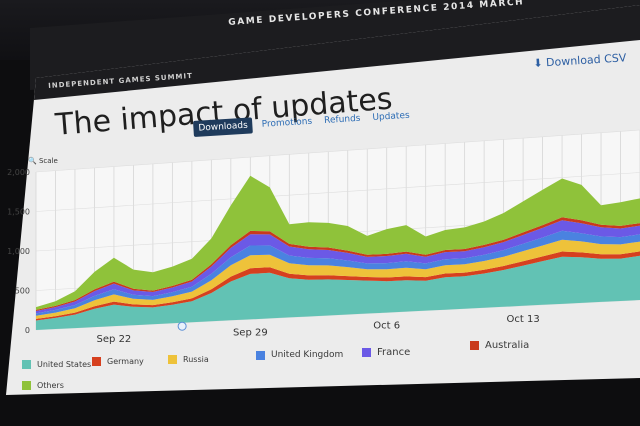  What do you see at coordinates (386, 326) in the screenshot?
I see `x-tick-label: Oct 6` at bounding box center [386, 326].